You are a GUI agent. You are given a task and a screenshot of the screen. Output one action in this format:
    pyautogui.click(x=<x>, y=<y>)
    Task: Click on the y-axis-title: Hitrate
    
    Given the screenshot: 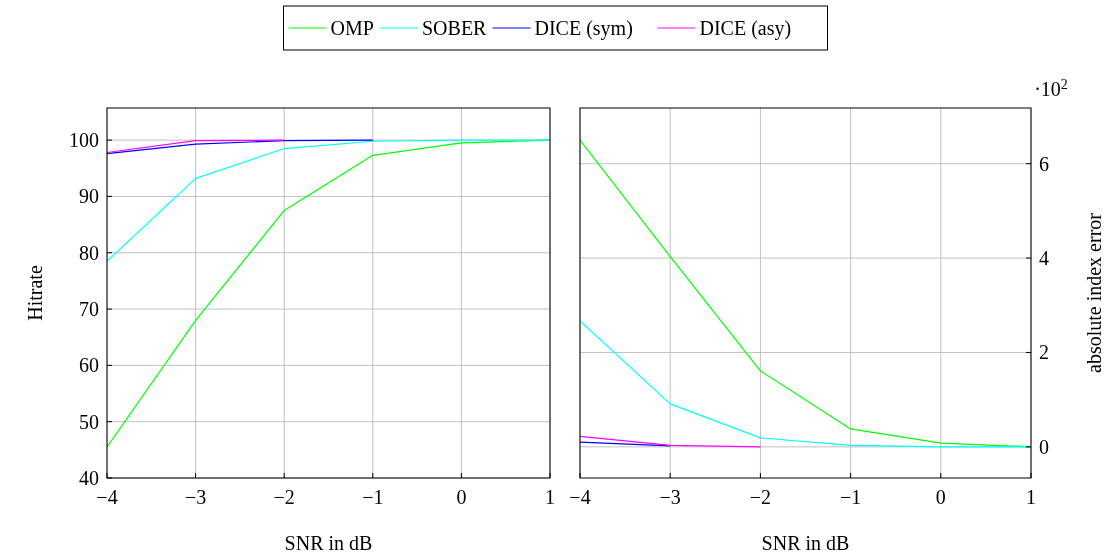 What is the action you would take?
    pyautogui.click(x=35, y=293)
    